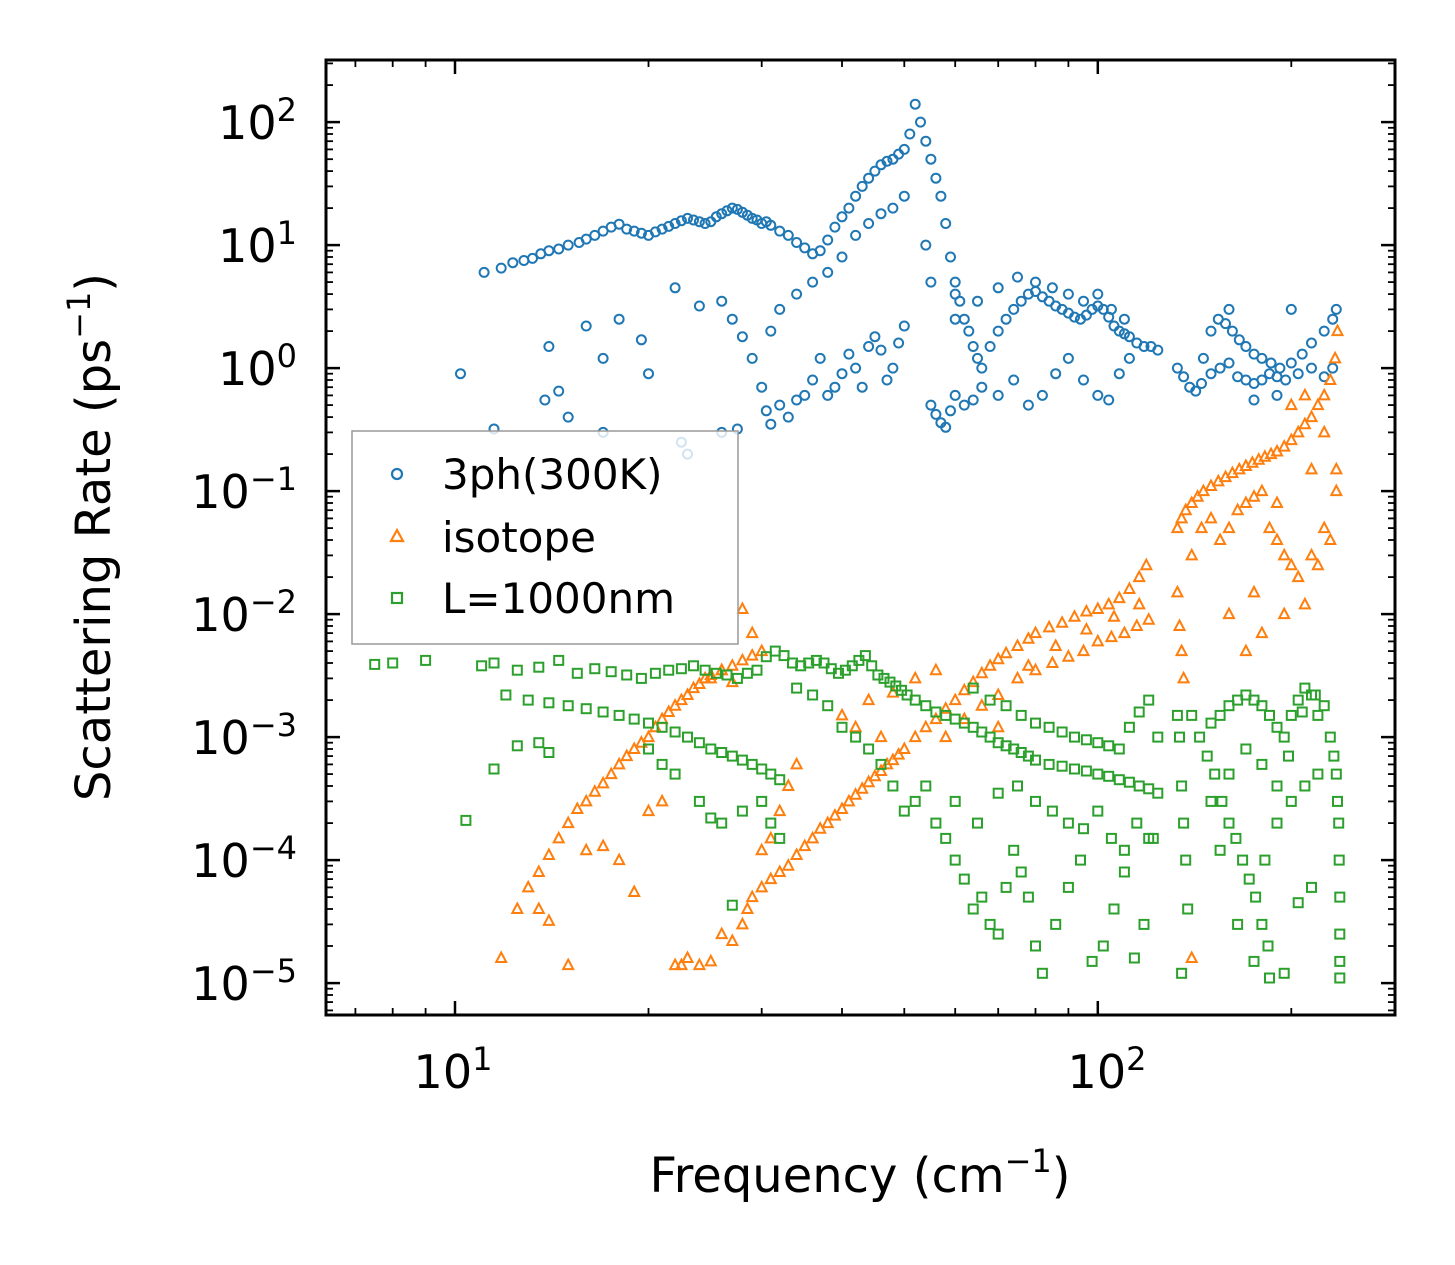 This screenshot has width=1455, height=1265. I want to click on legend-label-isotope: isotope, so click(519, 537).